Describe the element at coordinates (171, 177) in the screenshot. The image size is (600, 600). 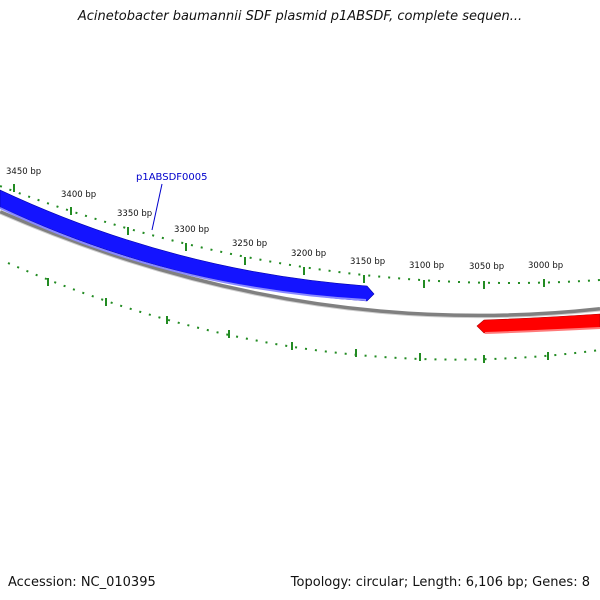
I see `gene-label-p1ABSDF0005: p1ABSDF0005` at that location.